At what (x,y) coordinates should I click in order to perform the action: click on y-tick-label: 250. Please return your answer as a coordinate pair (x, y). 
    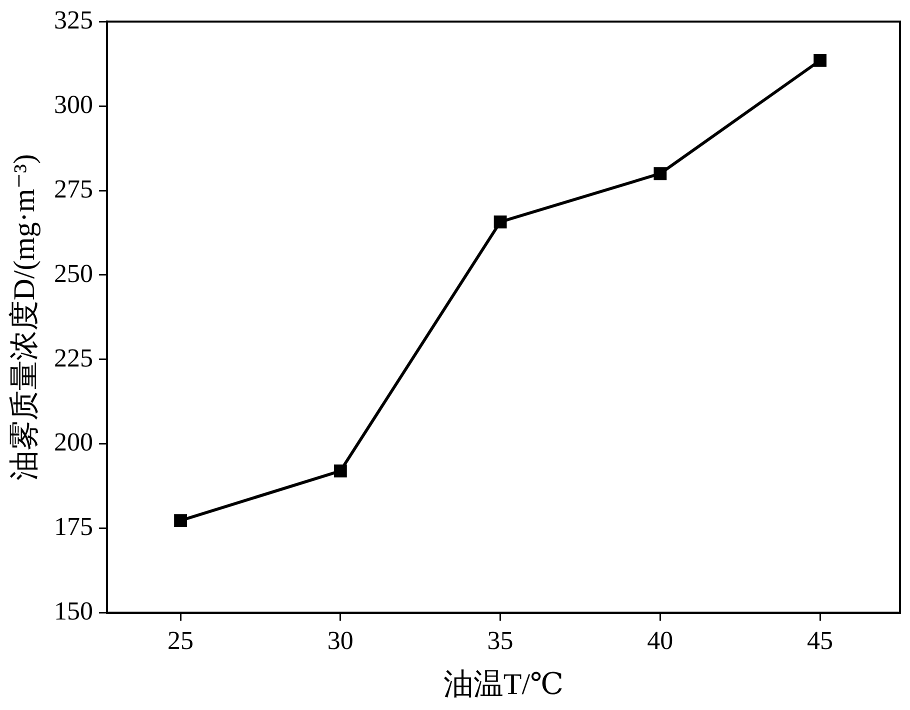
    Looking at the image, I should click on (73, 273).